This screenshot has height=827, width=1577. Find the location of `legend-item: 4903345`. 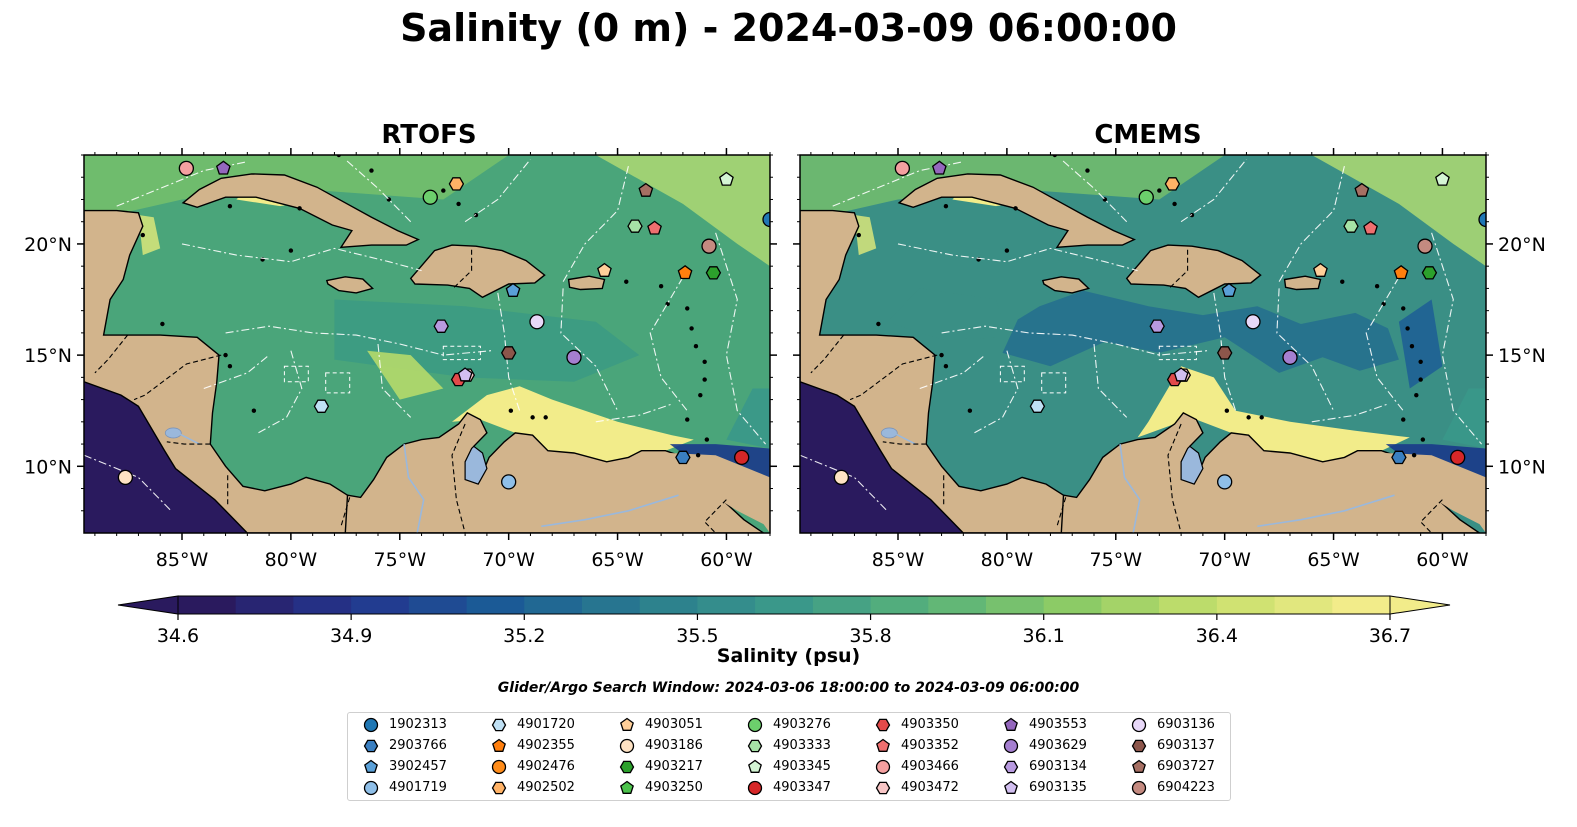

legend-item: 4903345 is located at coordinates (788, 766).